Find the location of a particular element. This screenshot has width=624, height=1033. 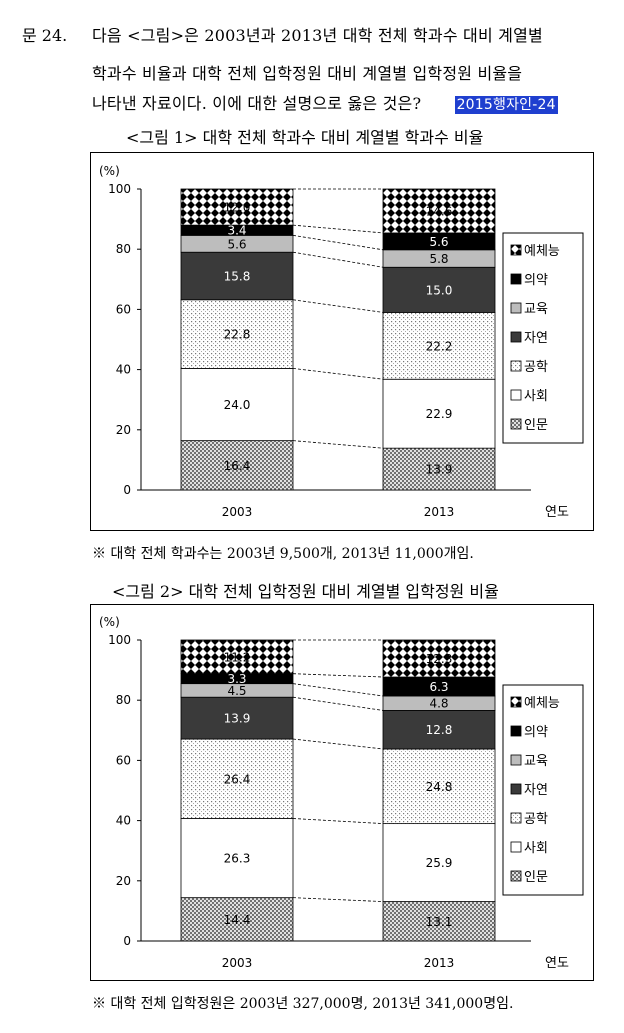

chart1-ylabel: (%) is located at coordinates (109, 171).